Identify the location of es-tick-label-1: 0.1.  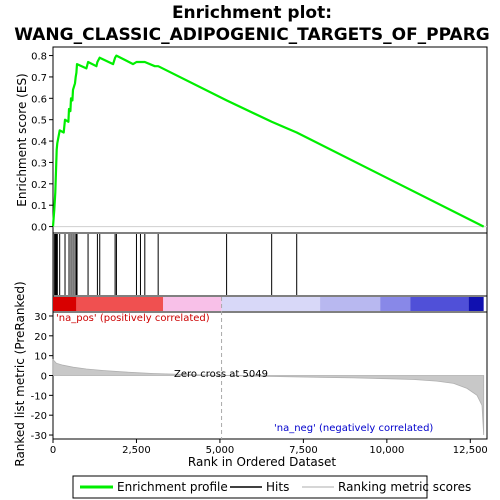
(39, 206).